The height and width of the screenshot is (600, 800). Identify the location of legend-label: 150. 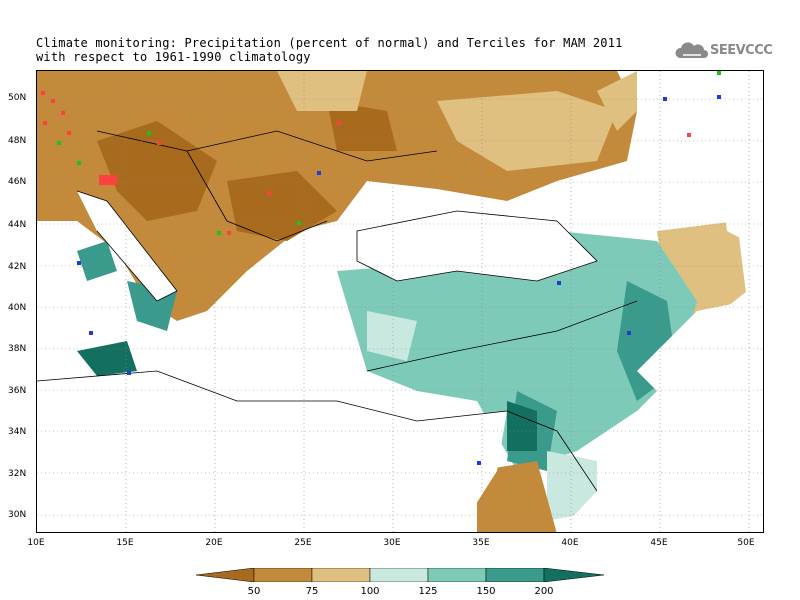
(486, 591).